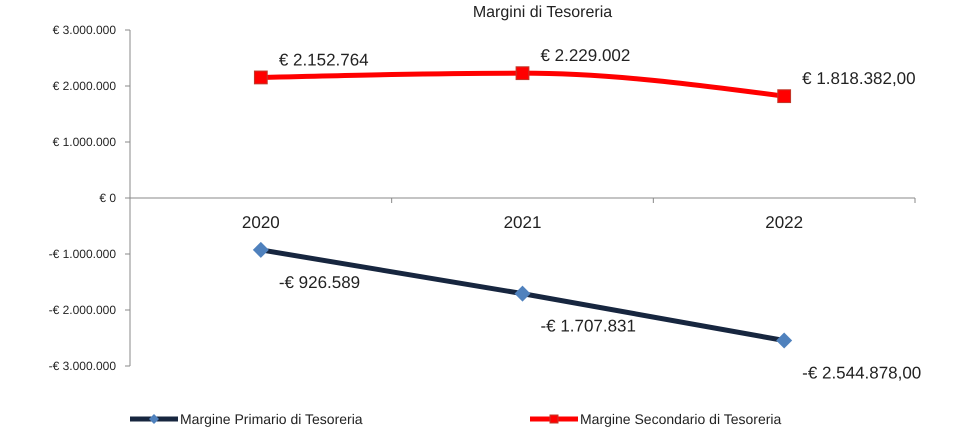 This screenshot has width=966, height=431. Describe the element at coordinates (784, 222) in the screenshot. I see `x-tick-label: 2022` at that location.